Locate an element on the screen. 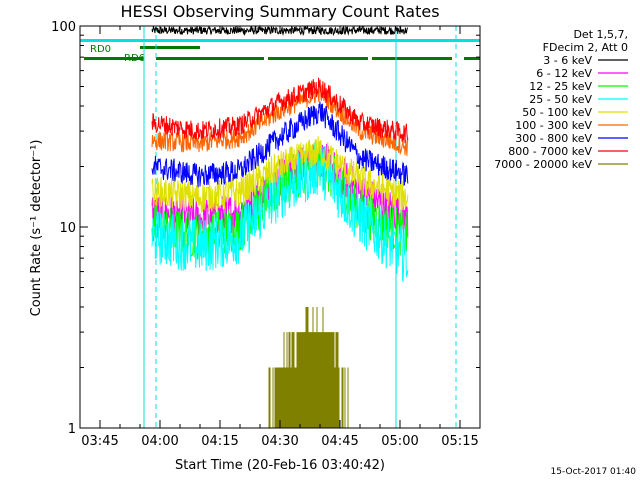 This screenshot has width=640, height=480. x-tick-label: 05:00 is located at coordinates (399, 441).